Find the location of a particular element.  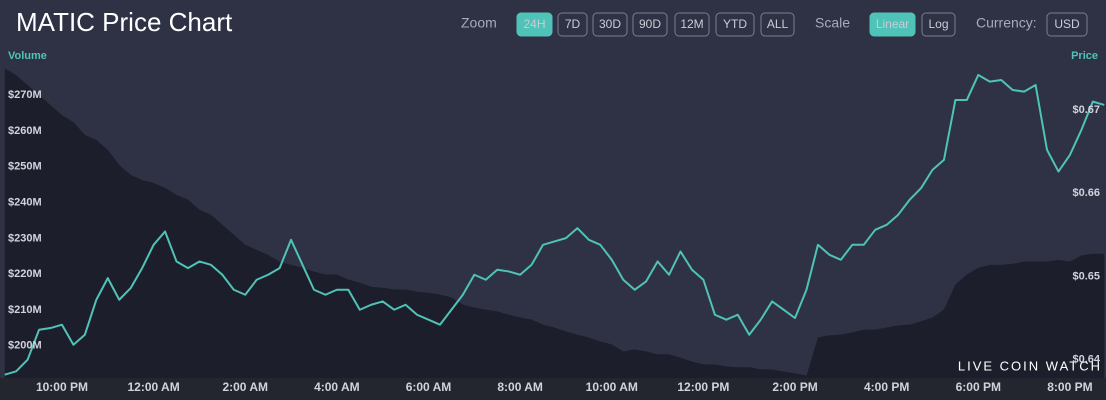

x-tick-label: 4:00 PM is located at coordinates (886, 387).